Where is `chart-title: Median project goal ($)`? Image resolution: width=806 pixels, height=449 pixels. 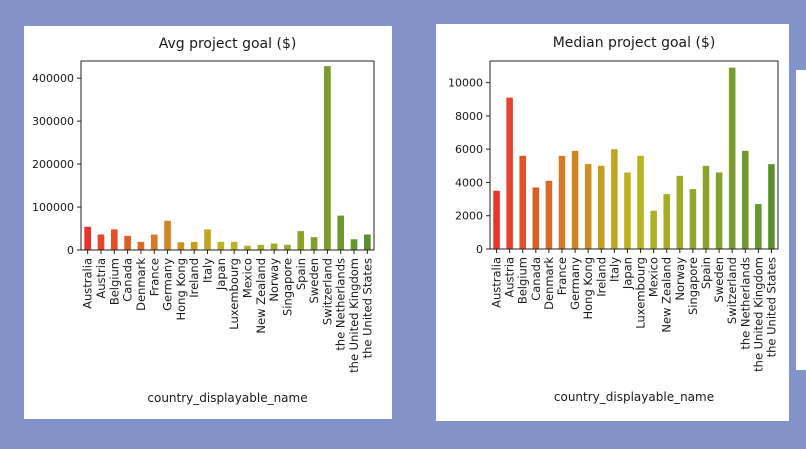 chart-title: Median project goal ($) is located at coordinates (634, 43).